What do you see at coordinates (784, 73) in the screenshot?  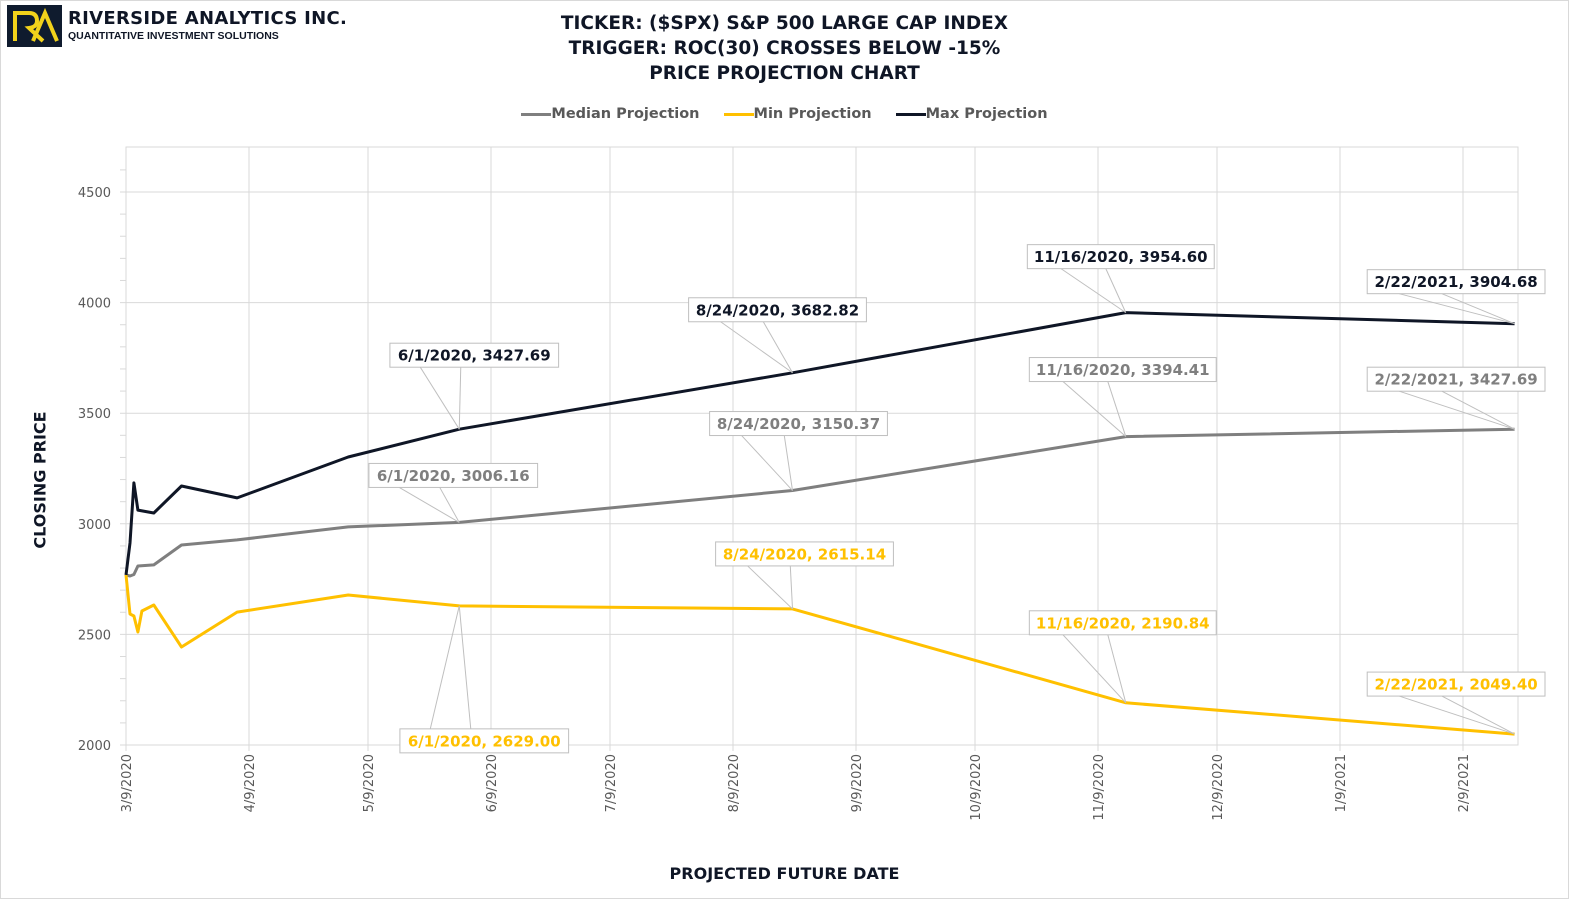 I see `title-line-3: PRICE PROJECTION CHART` at bounding box center [784, 73].